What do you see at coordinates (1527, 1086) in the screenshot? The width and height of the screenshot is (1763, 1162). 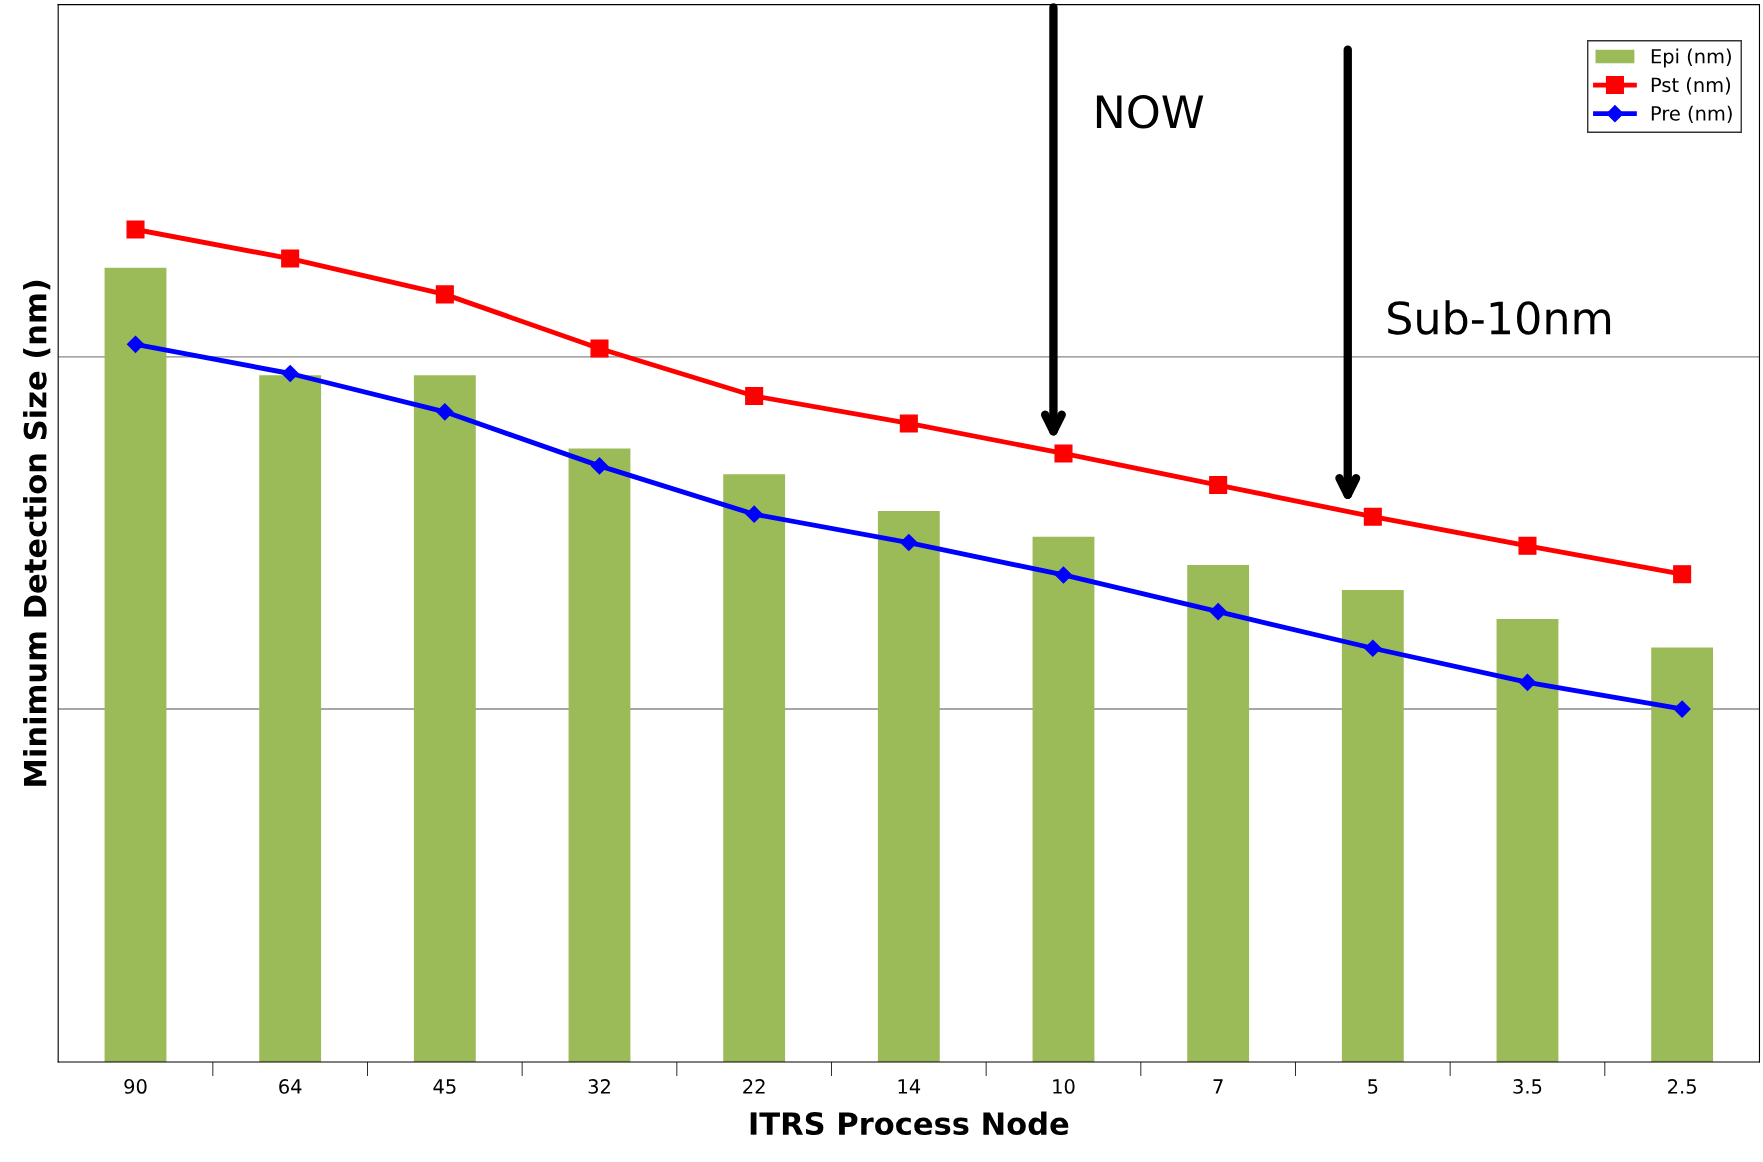 I see `x-tick-label: 3.5` at bounding box center [1527, 1086].